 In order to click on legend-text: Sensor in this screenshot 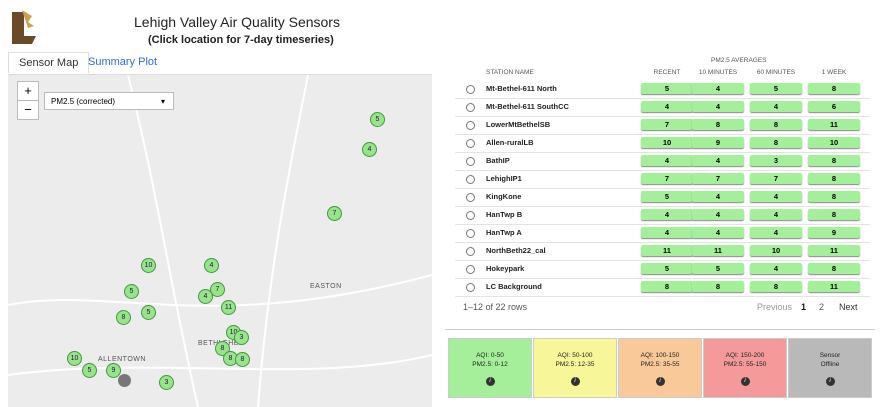, I will do `click(830, 355)`.